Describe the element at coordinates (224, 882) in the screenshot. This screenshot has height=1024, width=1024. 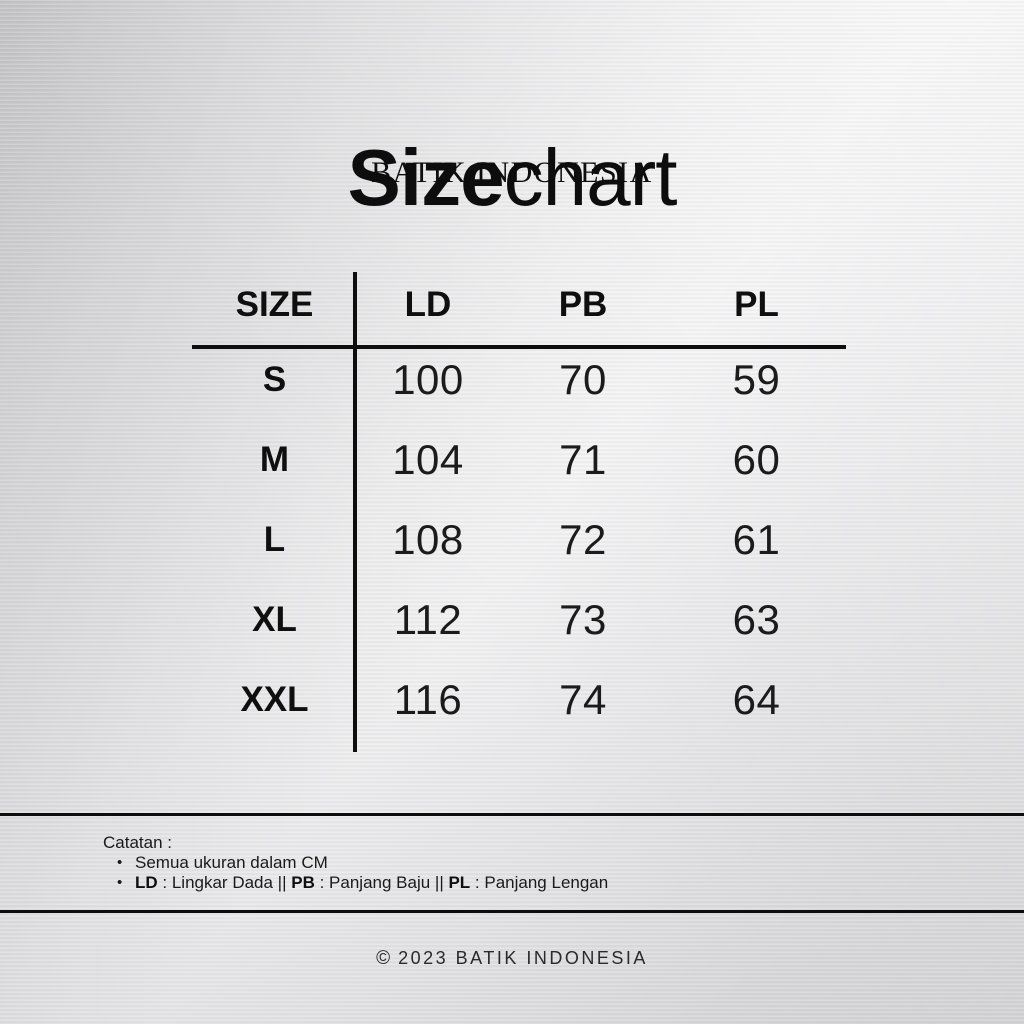
I see `abbr-ld-definition: : Lingkar Dada ||` at that location.